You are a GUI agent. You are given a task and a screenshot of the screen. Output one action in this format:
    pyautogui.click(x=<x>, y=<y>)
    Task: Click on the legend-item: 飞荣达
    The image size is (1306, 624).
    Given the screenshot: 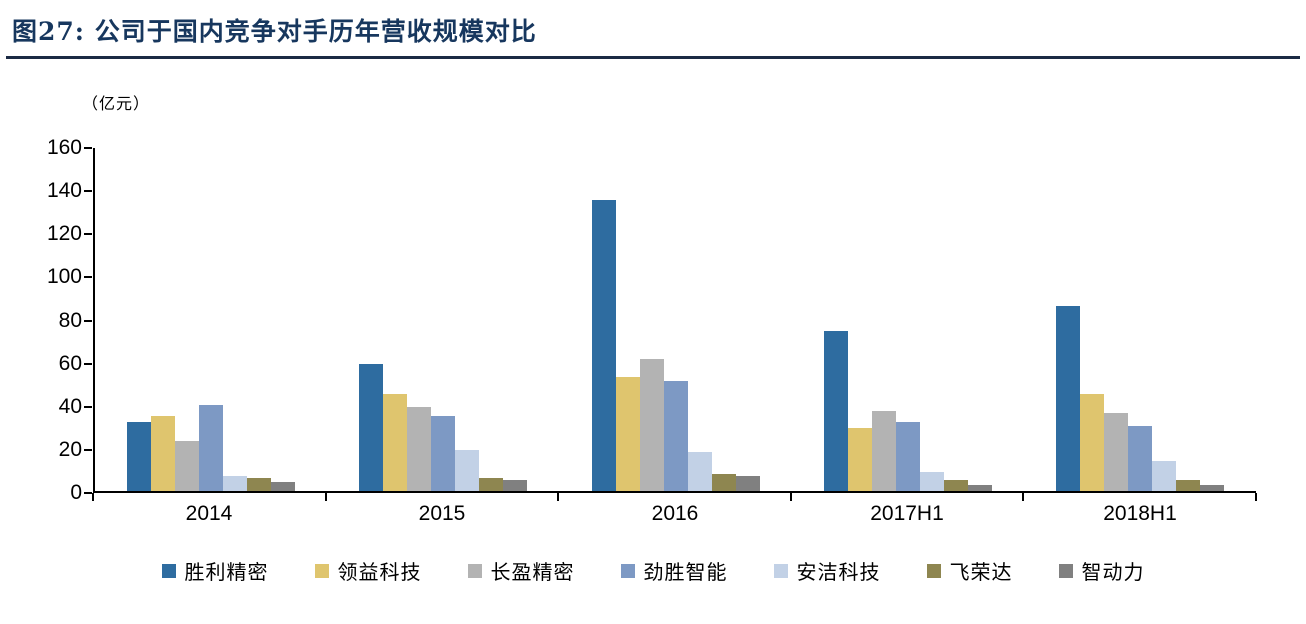 What is the action you would take?
    pyautogui.click(x=969, y=570)
    